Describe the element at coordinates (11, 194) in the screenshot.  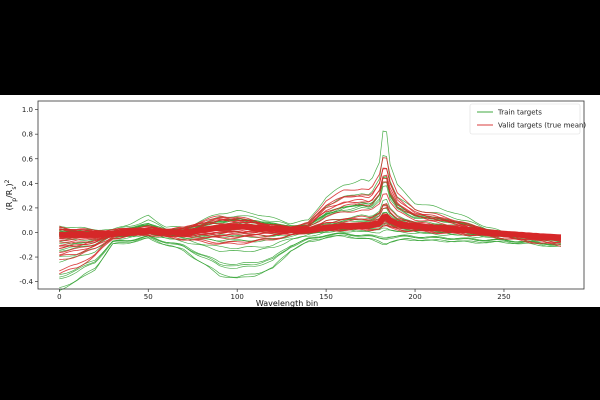
I see `y-axis-label: (Rp/Rs)2` at that location.